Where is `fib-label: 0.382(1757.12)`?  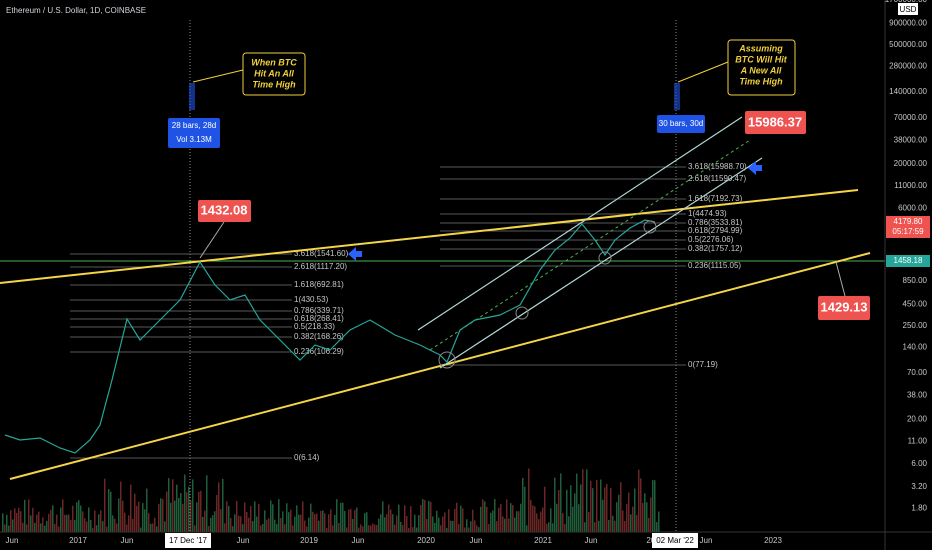
fib-label: 0.382(1757.12) is located at coordinates (715, 248).